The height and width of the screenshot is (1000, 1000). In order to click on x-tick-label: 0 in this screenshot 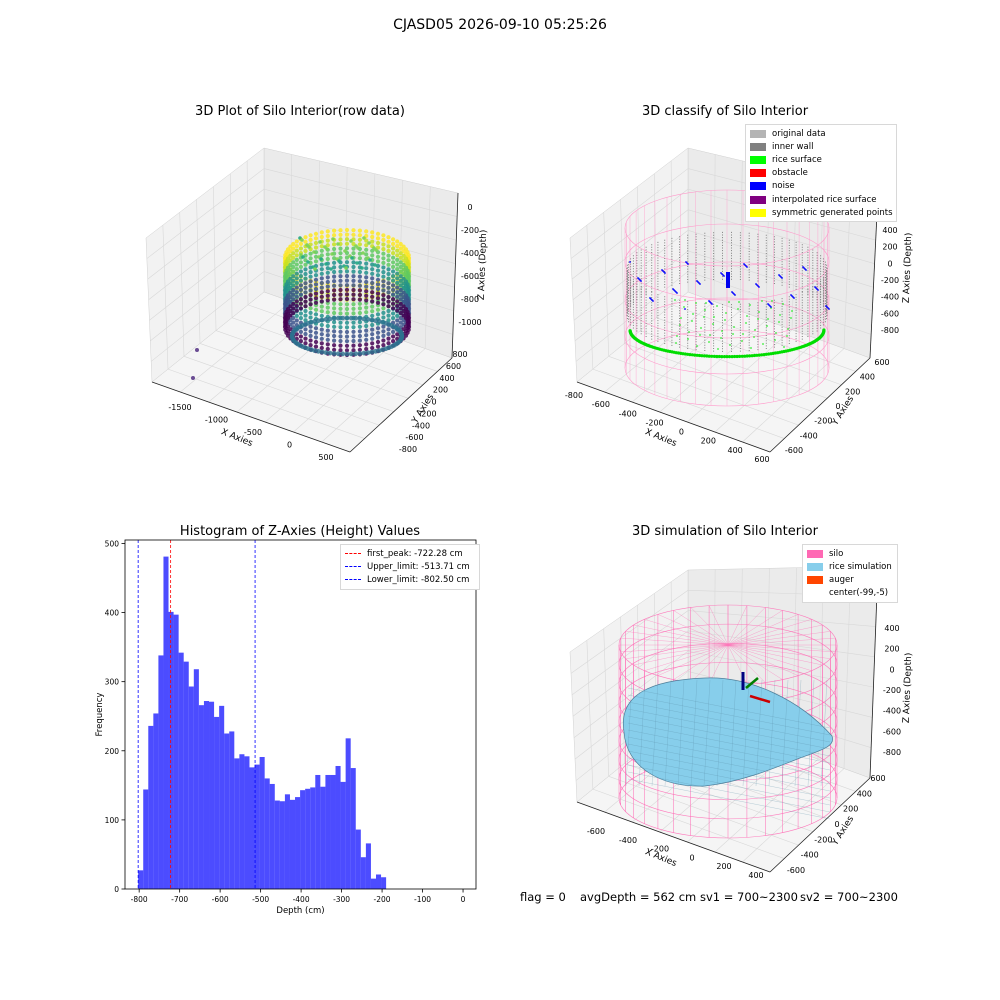, I will do `click(289, 445)`.